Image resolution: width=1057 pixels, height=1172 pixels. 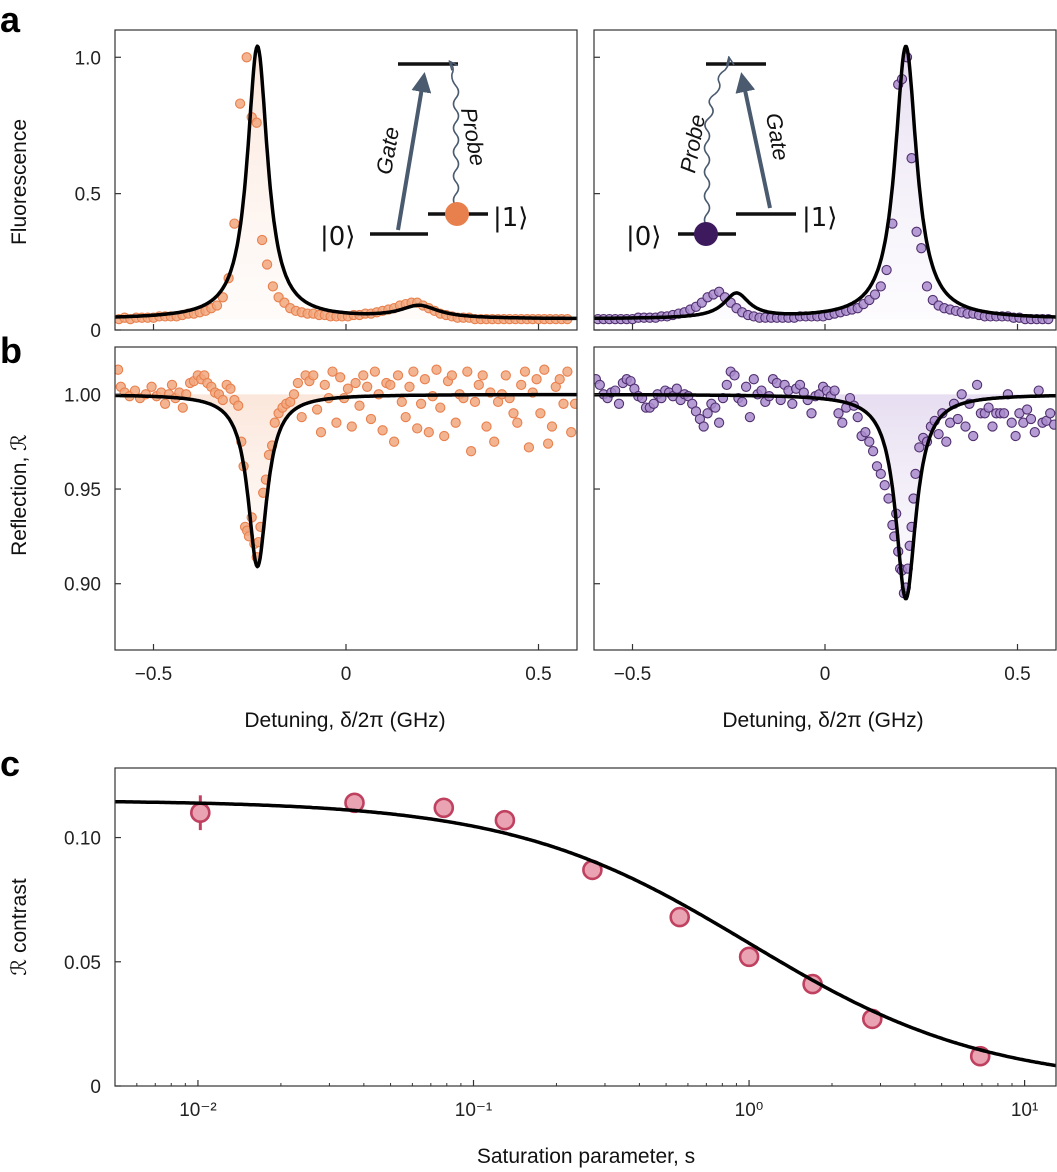 What do you see at coordinates (11, 350) in the screenshot?
I see `panel-label-b: b` at bounding box center [11, 350].